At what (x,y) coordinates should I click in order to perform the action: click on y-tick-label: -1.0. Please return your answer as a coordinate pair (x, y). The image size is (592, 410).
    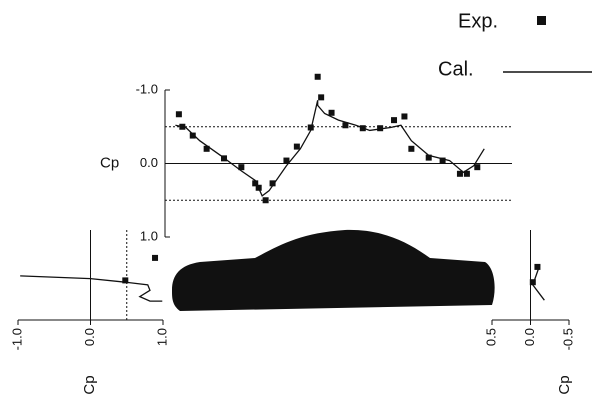
    Looking at the image, I should click on (147, 88).